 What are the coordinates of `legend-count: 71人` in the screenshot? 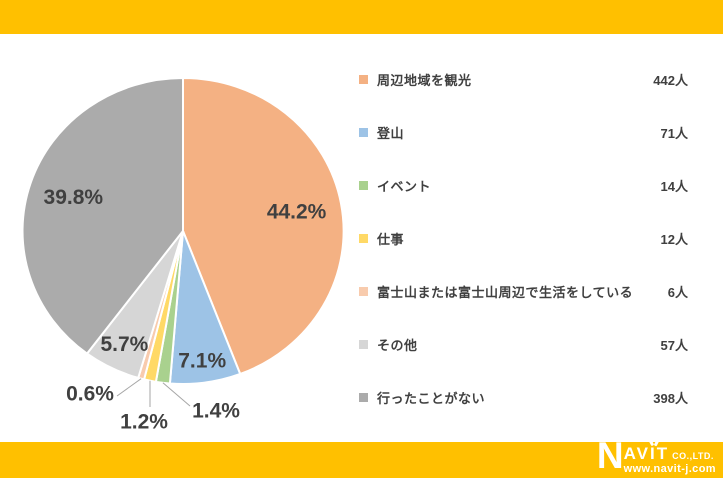 It's located at (674, 133).